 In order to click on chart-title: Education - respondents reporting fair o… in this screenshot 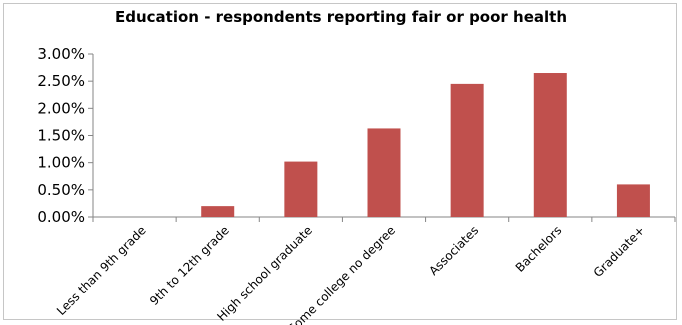, I will do `click(341, 17)`.